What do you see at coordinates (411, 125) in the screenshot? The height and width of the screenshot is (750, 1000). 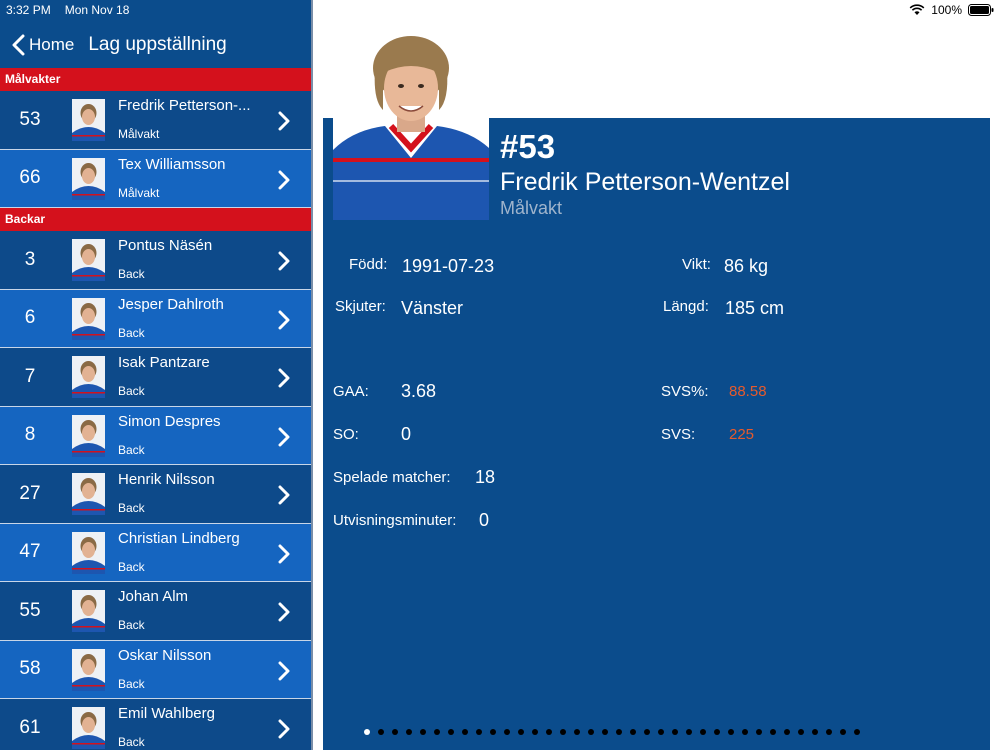 I see `player-portrait` at bounding box center [411, 125].